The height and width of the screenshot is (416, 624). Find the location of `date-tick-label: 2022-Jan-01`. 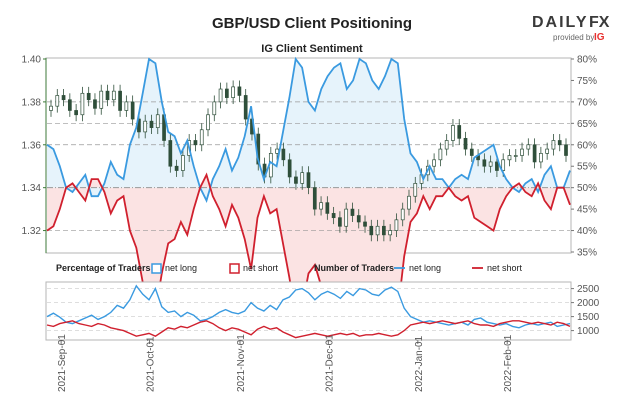

date-tick-label: 2022-Jan-01 is located at coordinates (419, 363).